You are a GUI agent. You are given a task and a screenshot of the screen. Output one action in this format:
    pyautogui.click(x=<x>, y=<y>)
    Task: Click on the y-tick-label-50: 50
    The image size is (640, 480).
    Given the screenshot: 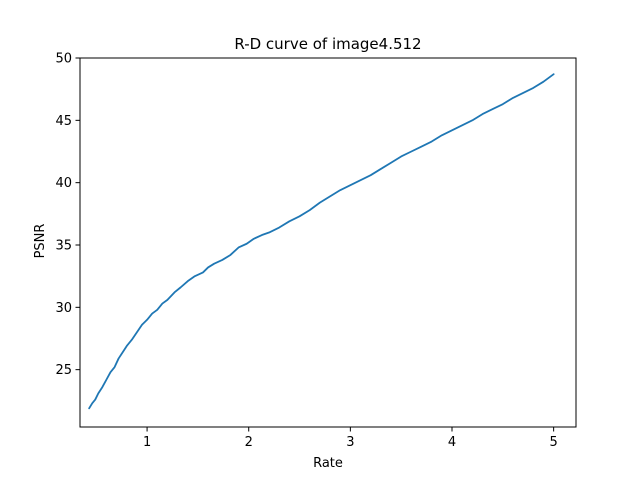 What is the action you would take?
    pyautogui.click(x=63, y=59)
    